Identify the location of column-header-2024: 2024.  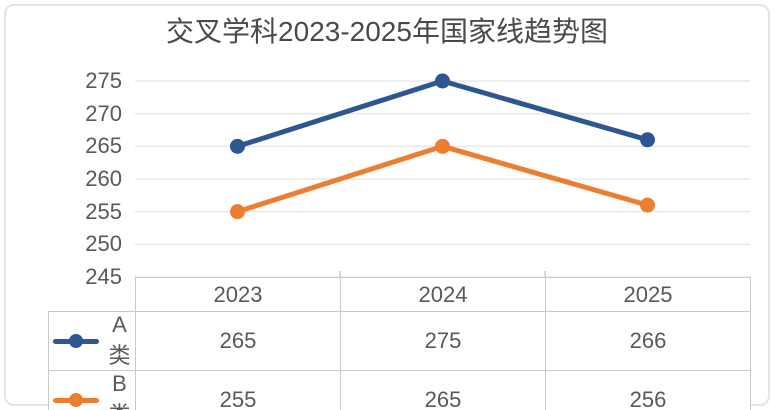
(443, 294).